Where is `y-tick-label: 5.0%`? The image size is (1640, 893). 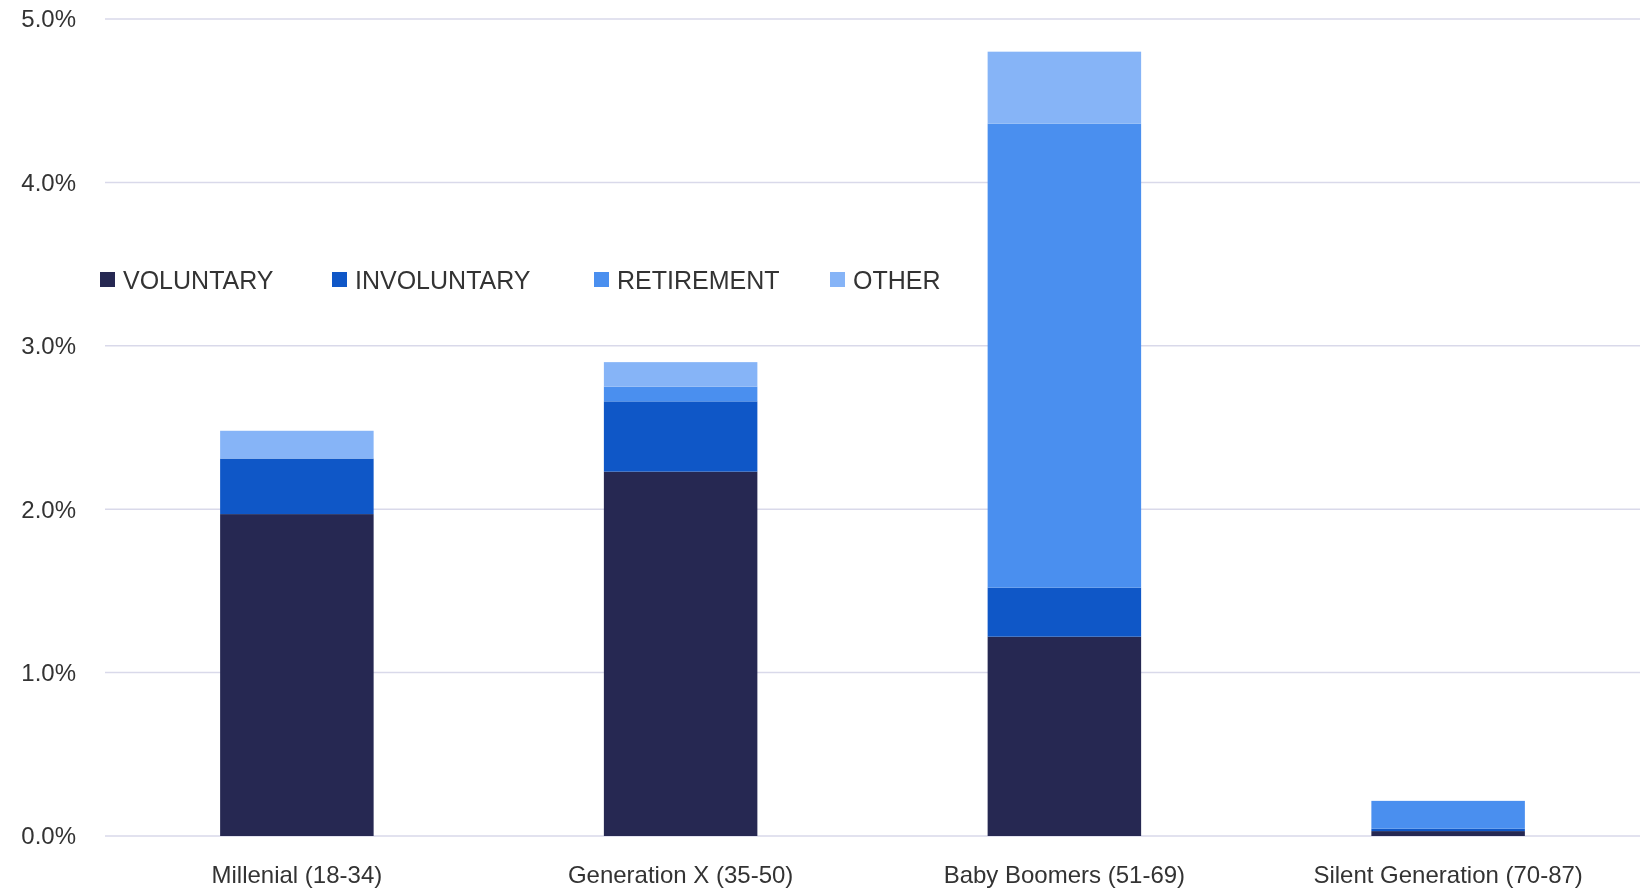
y-tick-label: 5.0% is located at coordinates (48, 19).